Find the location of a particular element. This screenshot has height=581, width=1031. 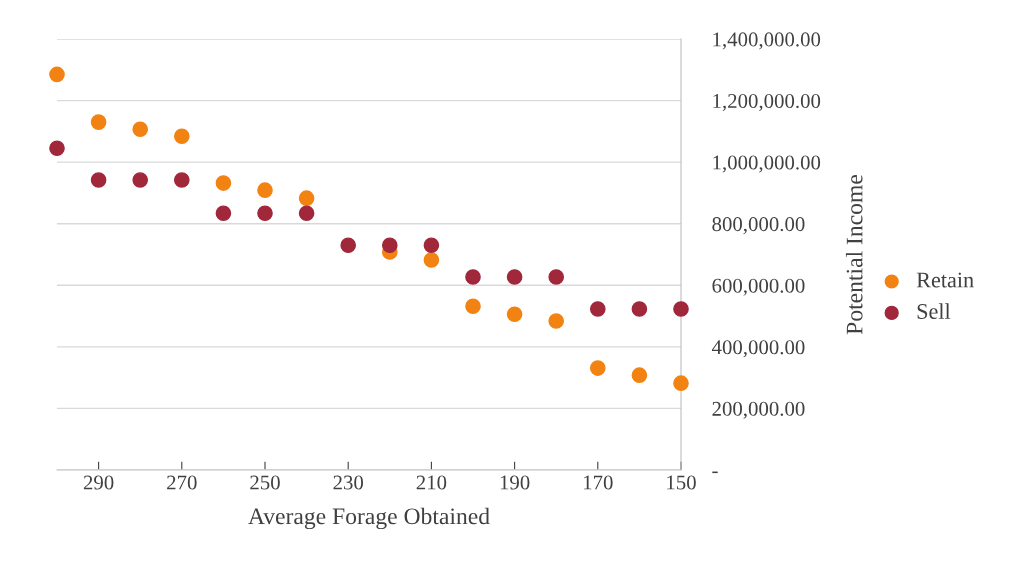

x-tick-label: 190 is located at coordinates (515, 482).